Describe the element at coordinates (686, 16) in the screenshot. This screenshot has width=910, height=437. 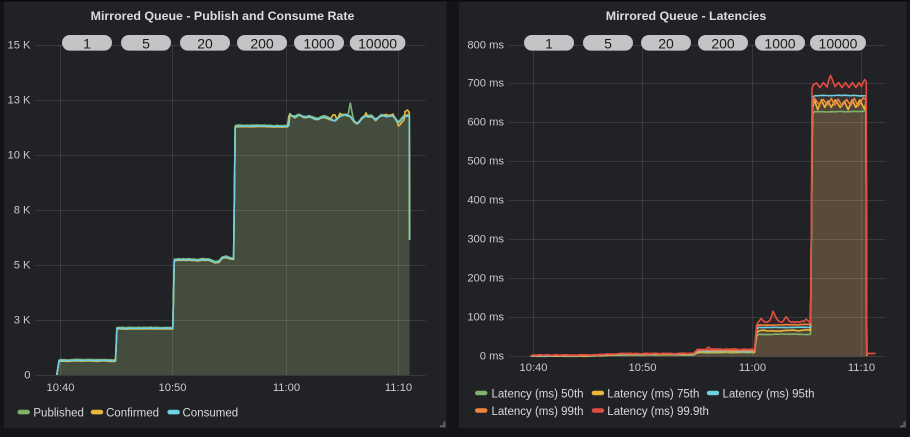
I see `svg-text: Mirrored Queue - Latencies` at that location.